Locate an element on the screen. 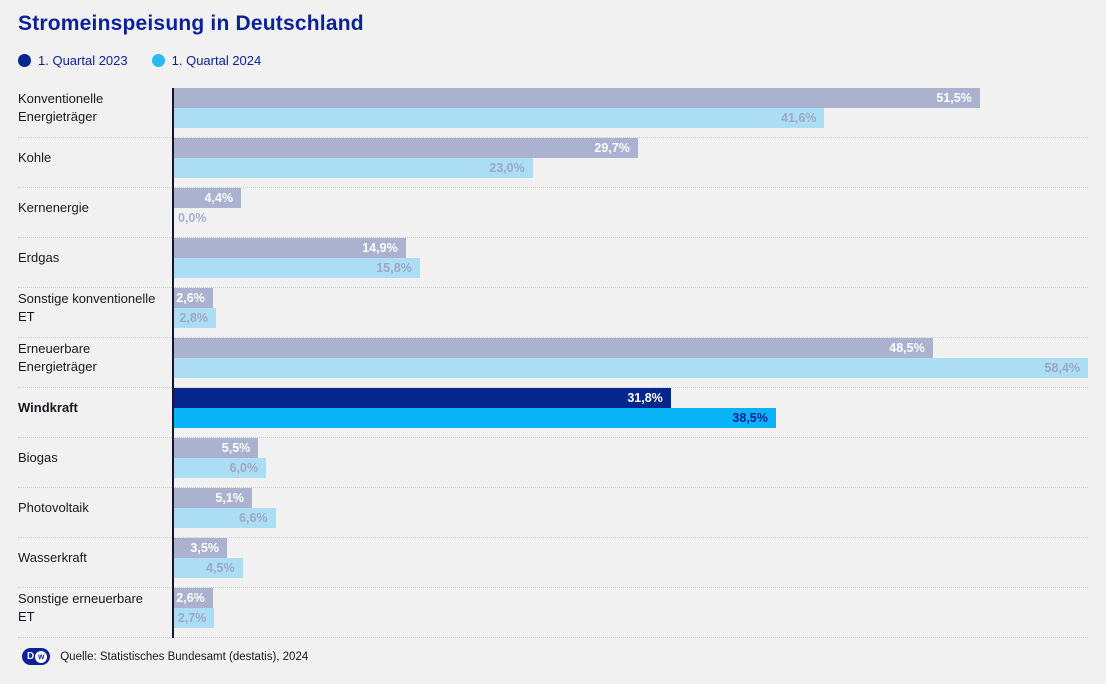 The width and height of the screenshot is (1106, 684). bar-q1-2023: 31,8% is located at coordinates (421, 398).